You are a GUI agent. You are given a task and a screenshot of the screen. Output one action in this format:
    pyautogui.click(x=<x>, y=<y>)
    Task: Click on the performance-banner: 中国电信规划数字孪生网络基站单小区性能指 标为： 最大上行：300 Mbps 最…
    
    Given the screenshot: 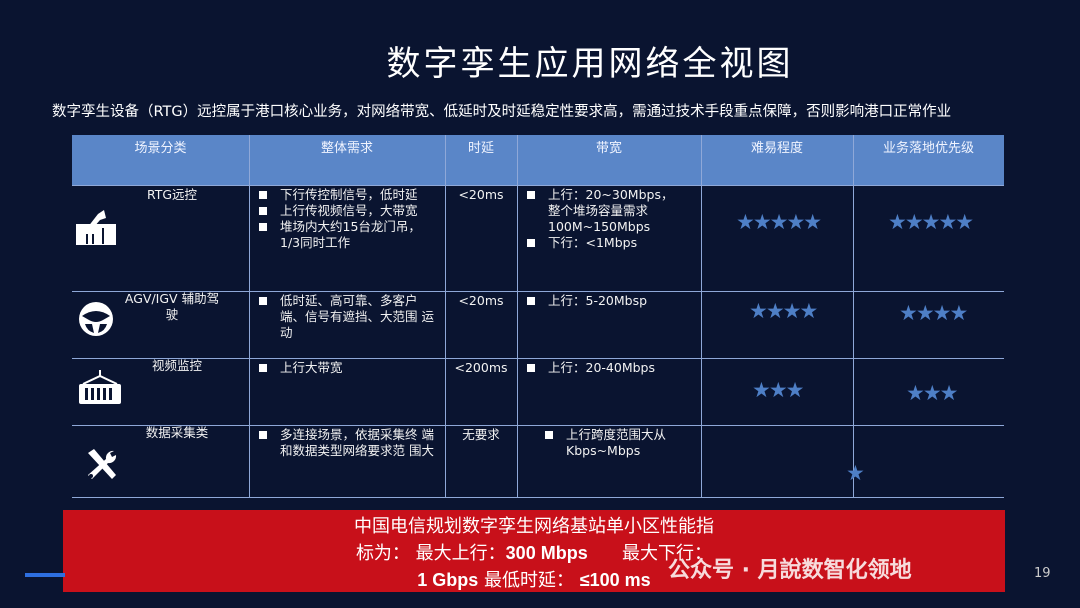 What is the action you would take?
    pyautogui.click(x=534, y=551)
    